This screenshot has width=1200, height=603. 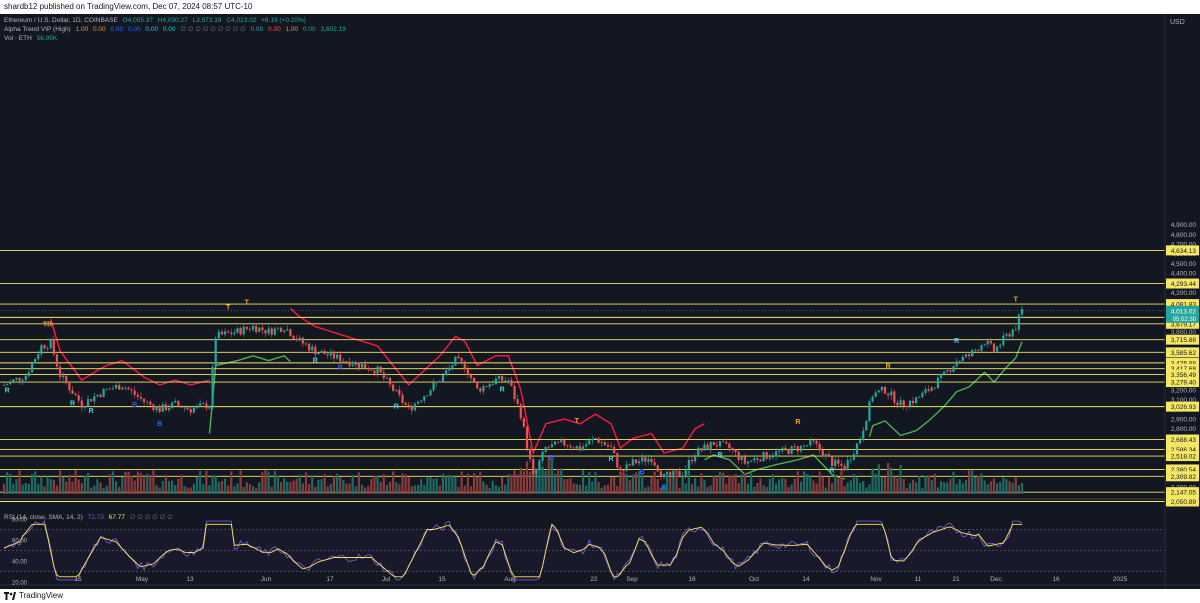 I want to click on price-tick-label: 4,700.00, so click(x=1184, y=245).